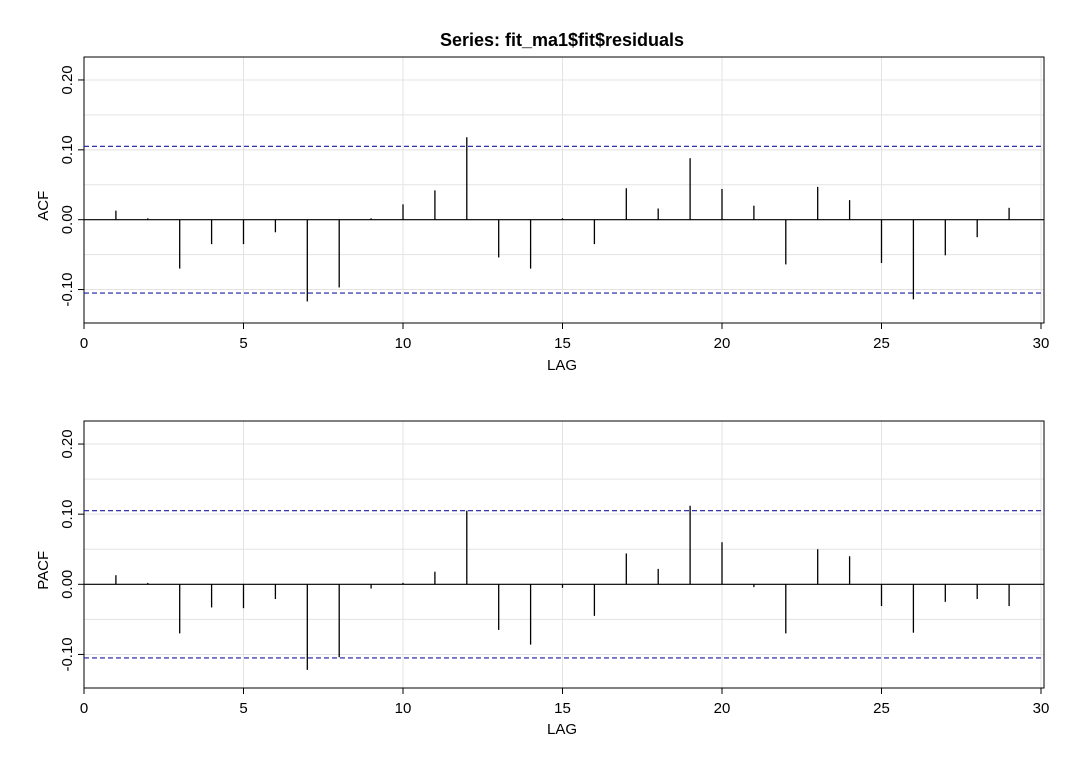  I want to click on chart-title: Series: fit_ma1$fit$residuals, so click(562, 40).